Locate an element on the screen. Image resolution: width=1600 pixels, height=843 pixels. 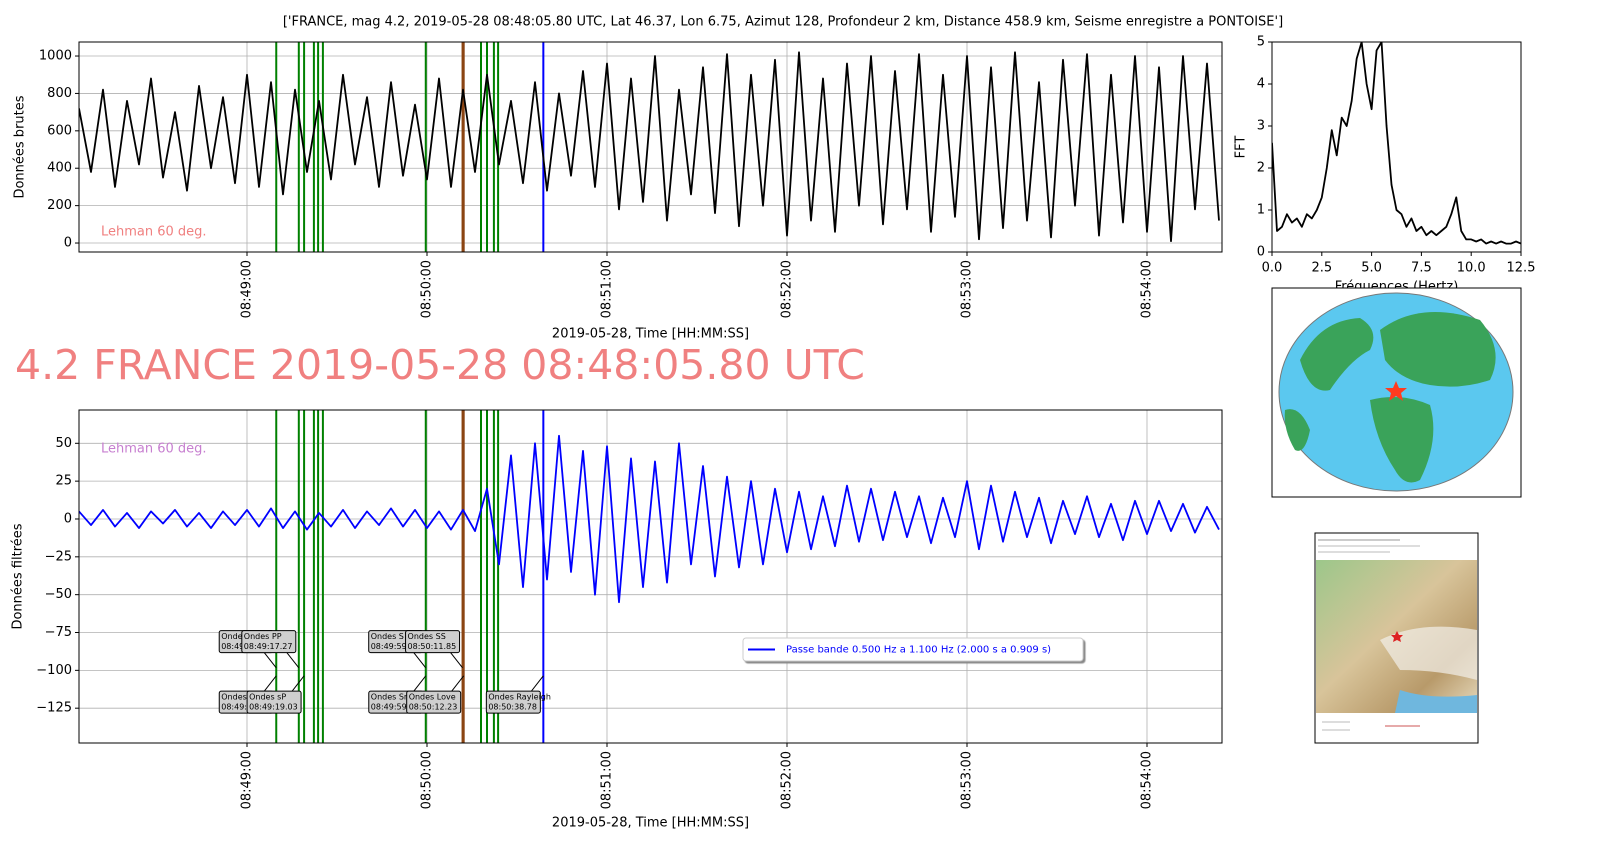
annotation-time: 08:50:11.85 is located at coordinates (432, 646).